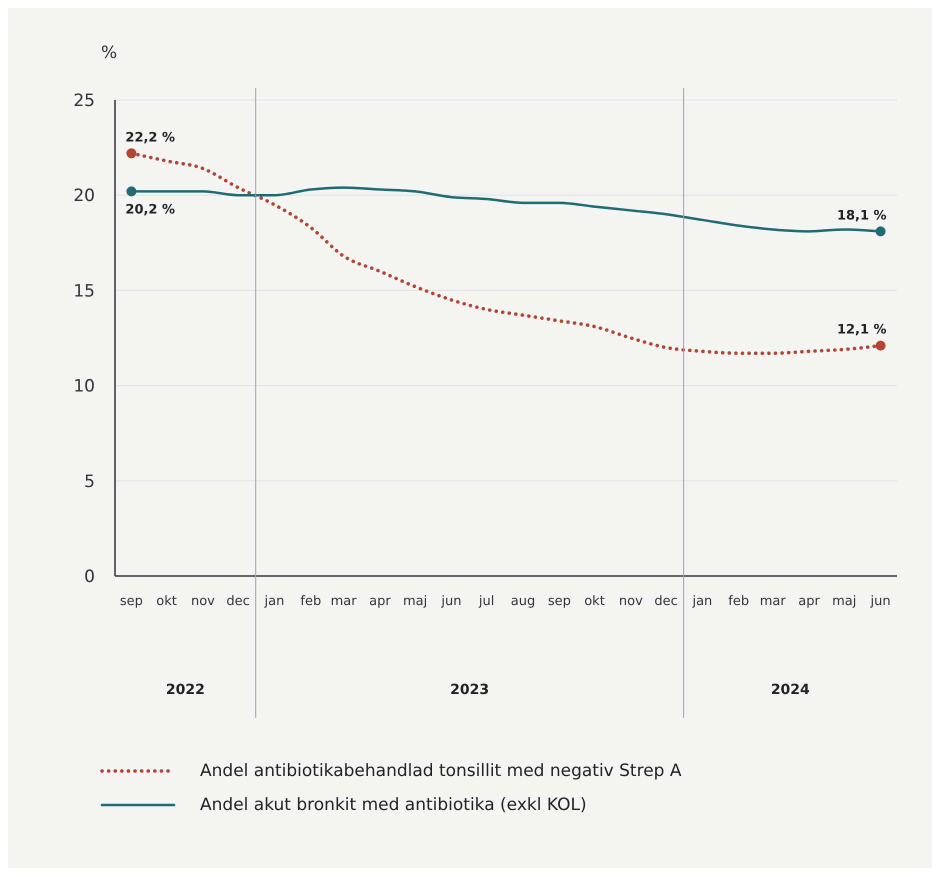 The image size is (940, 877). I want to click on y-tick-label: 25, so click(84, 101).